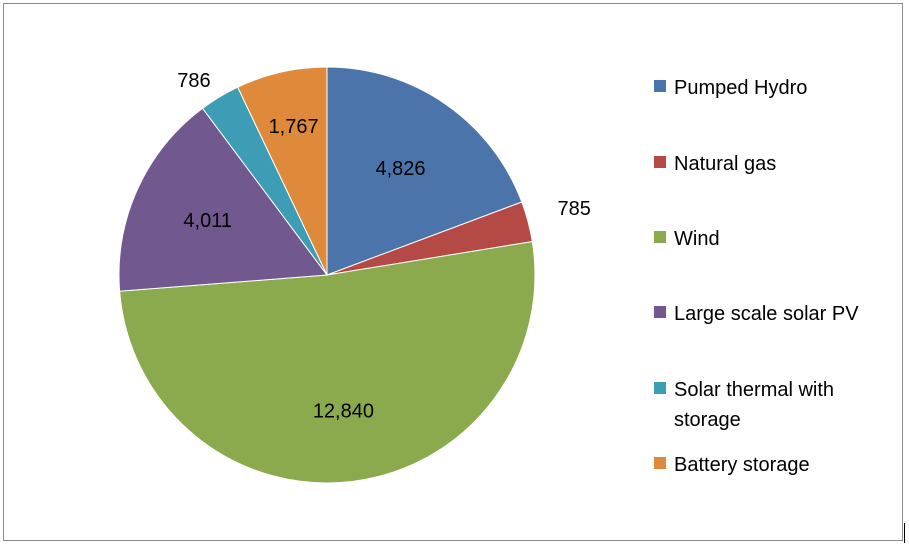  Describe the element at coordinates (741, 88) in the screenshot. I see `legend-label: Pumped Hydro` at that location.